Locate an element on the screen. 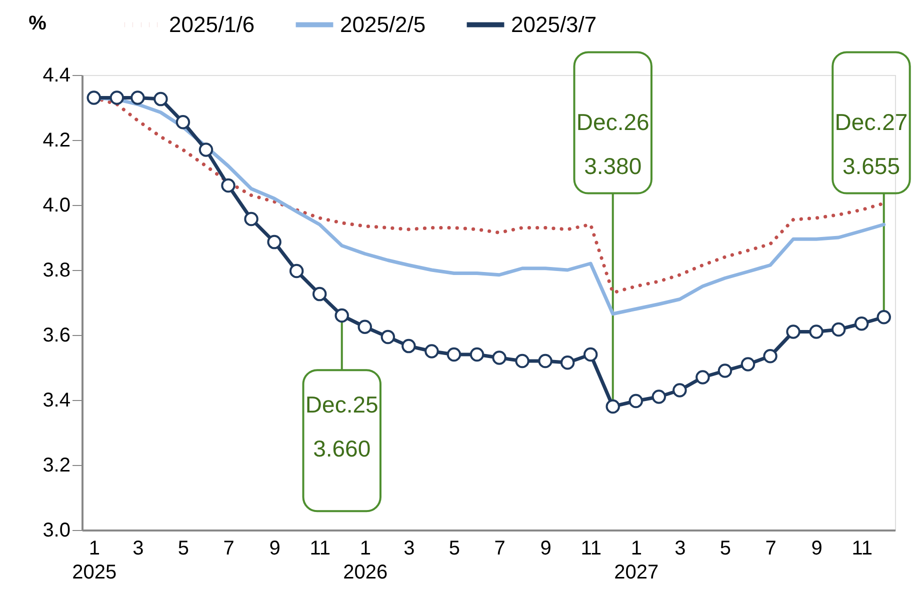  y-axis-title: % is located at coordinates (37, 23).